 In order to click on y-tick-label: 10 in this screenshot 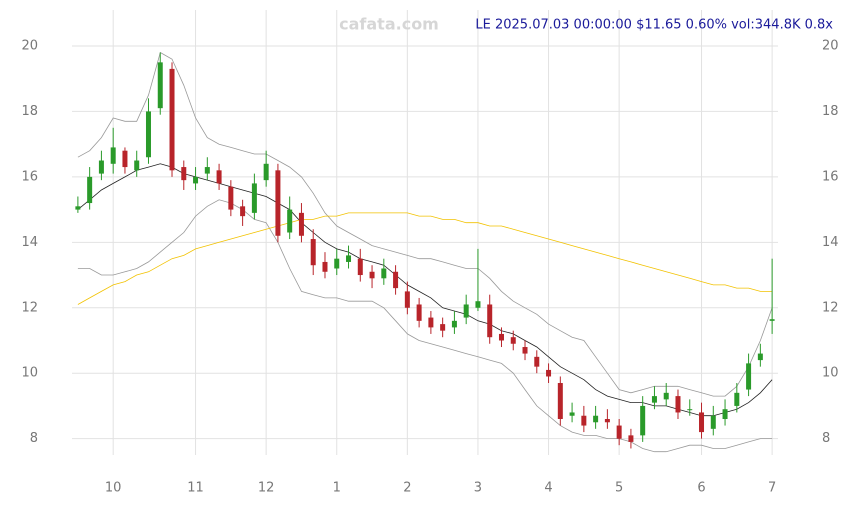, I will do `click(29, 373)`.